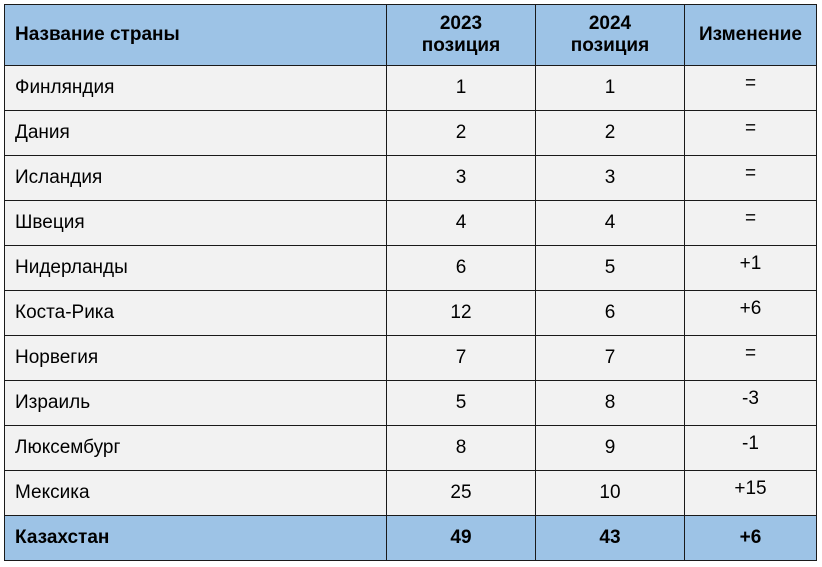  Describe the element at coordinates (461, 178) in the screenshot. I see `cell-2023: 3` at that location.